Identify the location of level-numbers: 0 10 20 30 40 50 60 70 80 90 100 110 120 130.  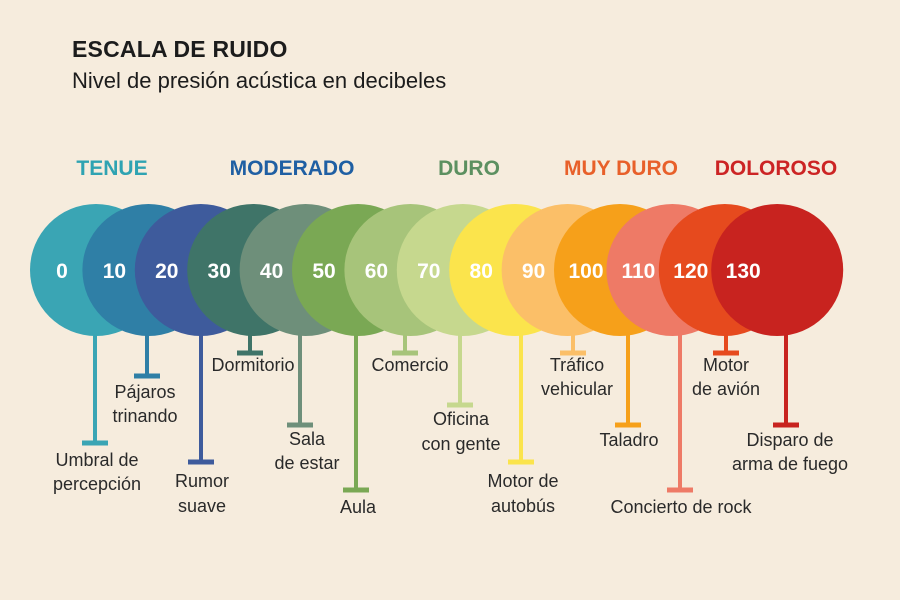
(408, 271).